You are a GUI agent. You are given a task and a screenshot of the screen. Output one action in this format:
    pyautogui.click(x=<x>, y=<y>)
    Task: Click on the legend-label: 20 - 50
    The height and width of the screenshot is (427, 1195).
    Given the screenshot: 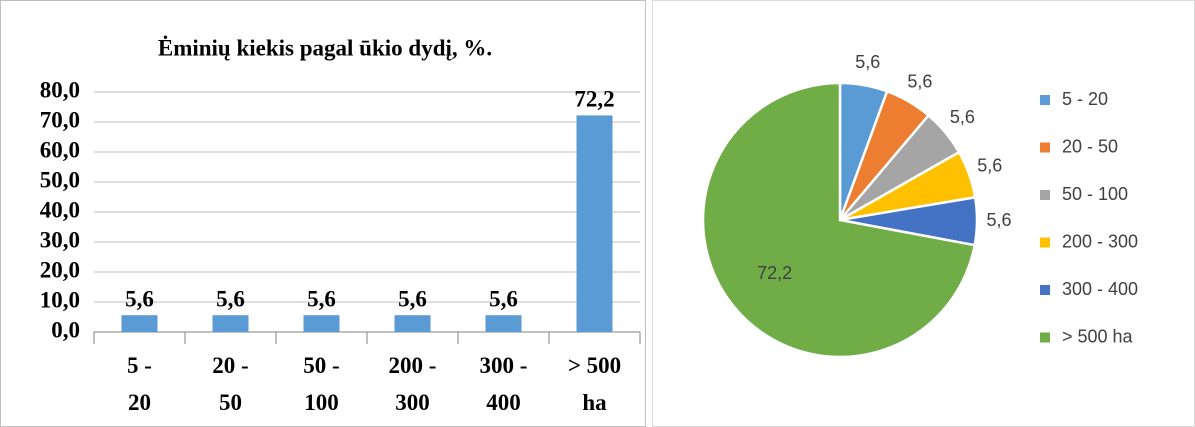 What is the action you would take?
    pyautogui.click(x=1090, y=146)
    